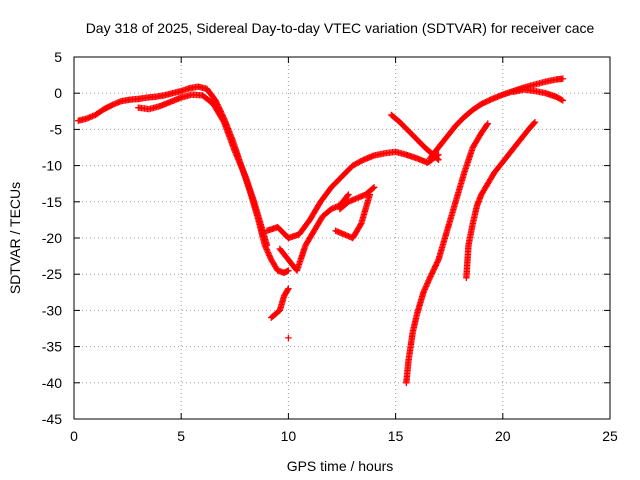 Image resolution: width=640 pixels, height=480 pixels. Describe the element at coordinates (58, 93) in the screenshot. I see `y-tick-label: 0` at that location.